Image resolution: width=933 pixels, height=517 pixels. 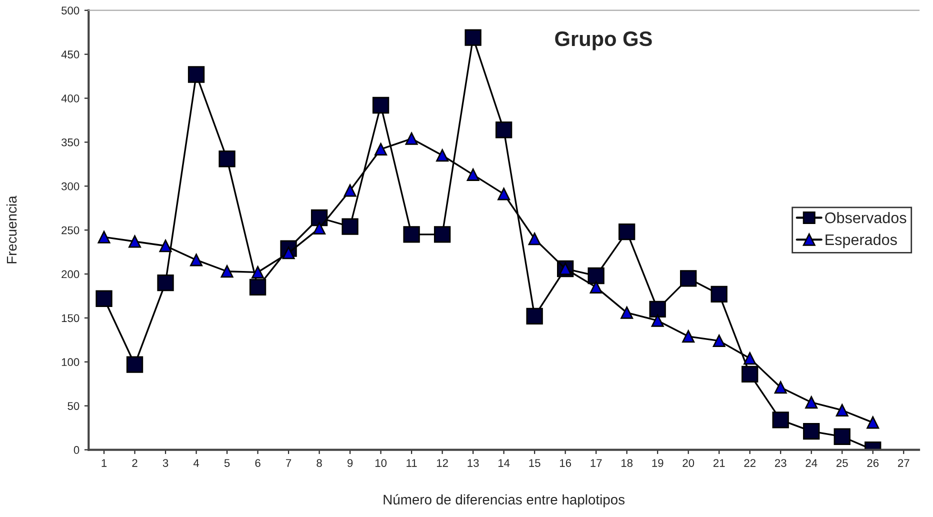 What do you see at coordinates (71, 230) in the screenshot?
I see `y-tick-label: 250` at bounding box center [71, 230].